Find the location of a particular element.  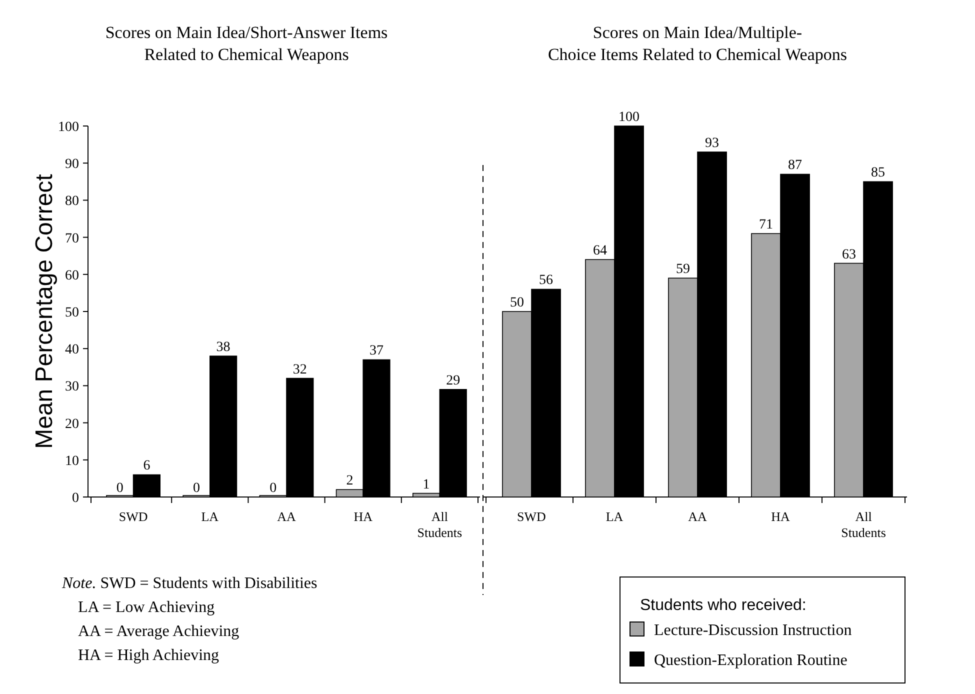

y-tick-label: 40 is located at coordinates (72, 350).